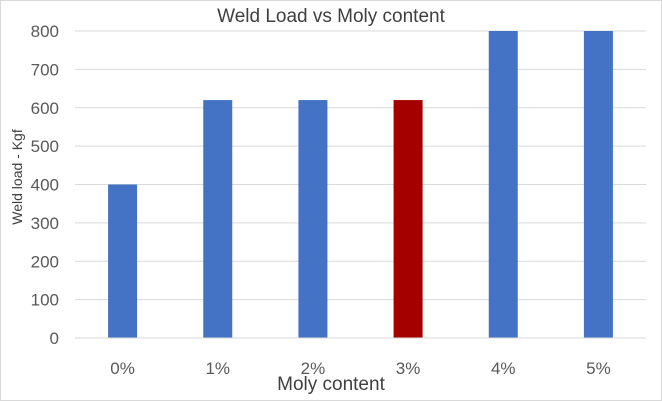 Image resolution: width=662 pixels, height=401 pixels. I want to click on y-tick-label: 300, so click(45, 223).